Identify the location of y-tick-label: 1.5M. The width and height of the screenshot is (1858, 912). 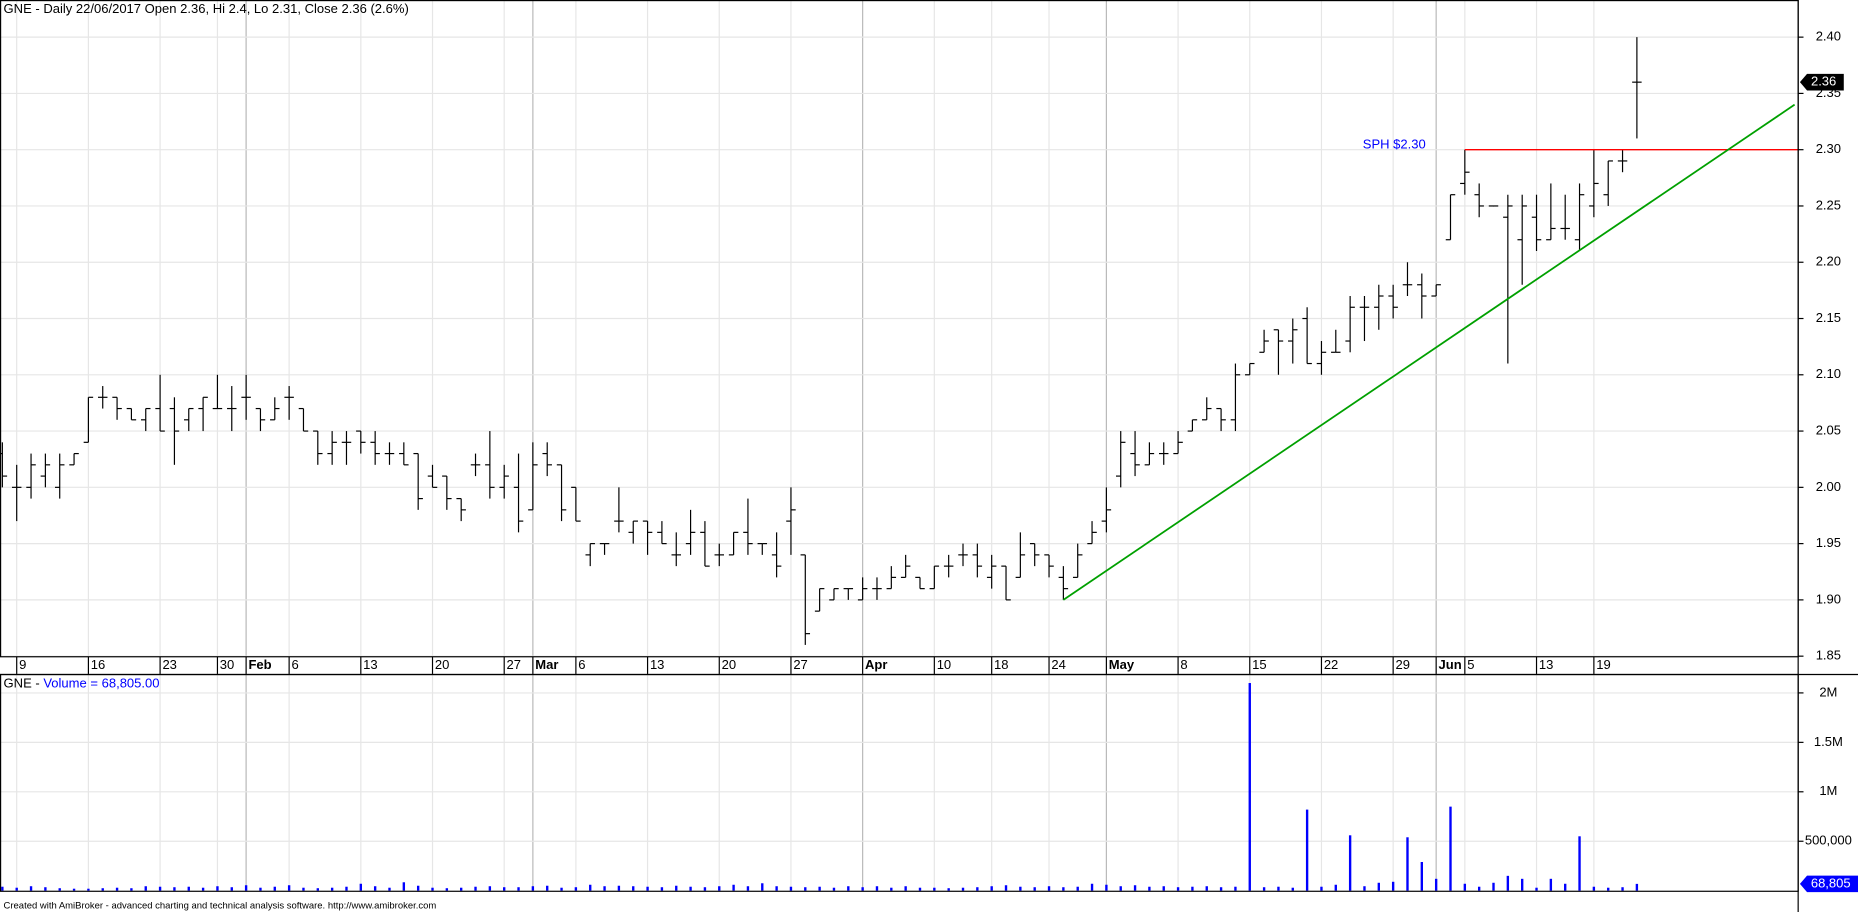
(1828, 741).